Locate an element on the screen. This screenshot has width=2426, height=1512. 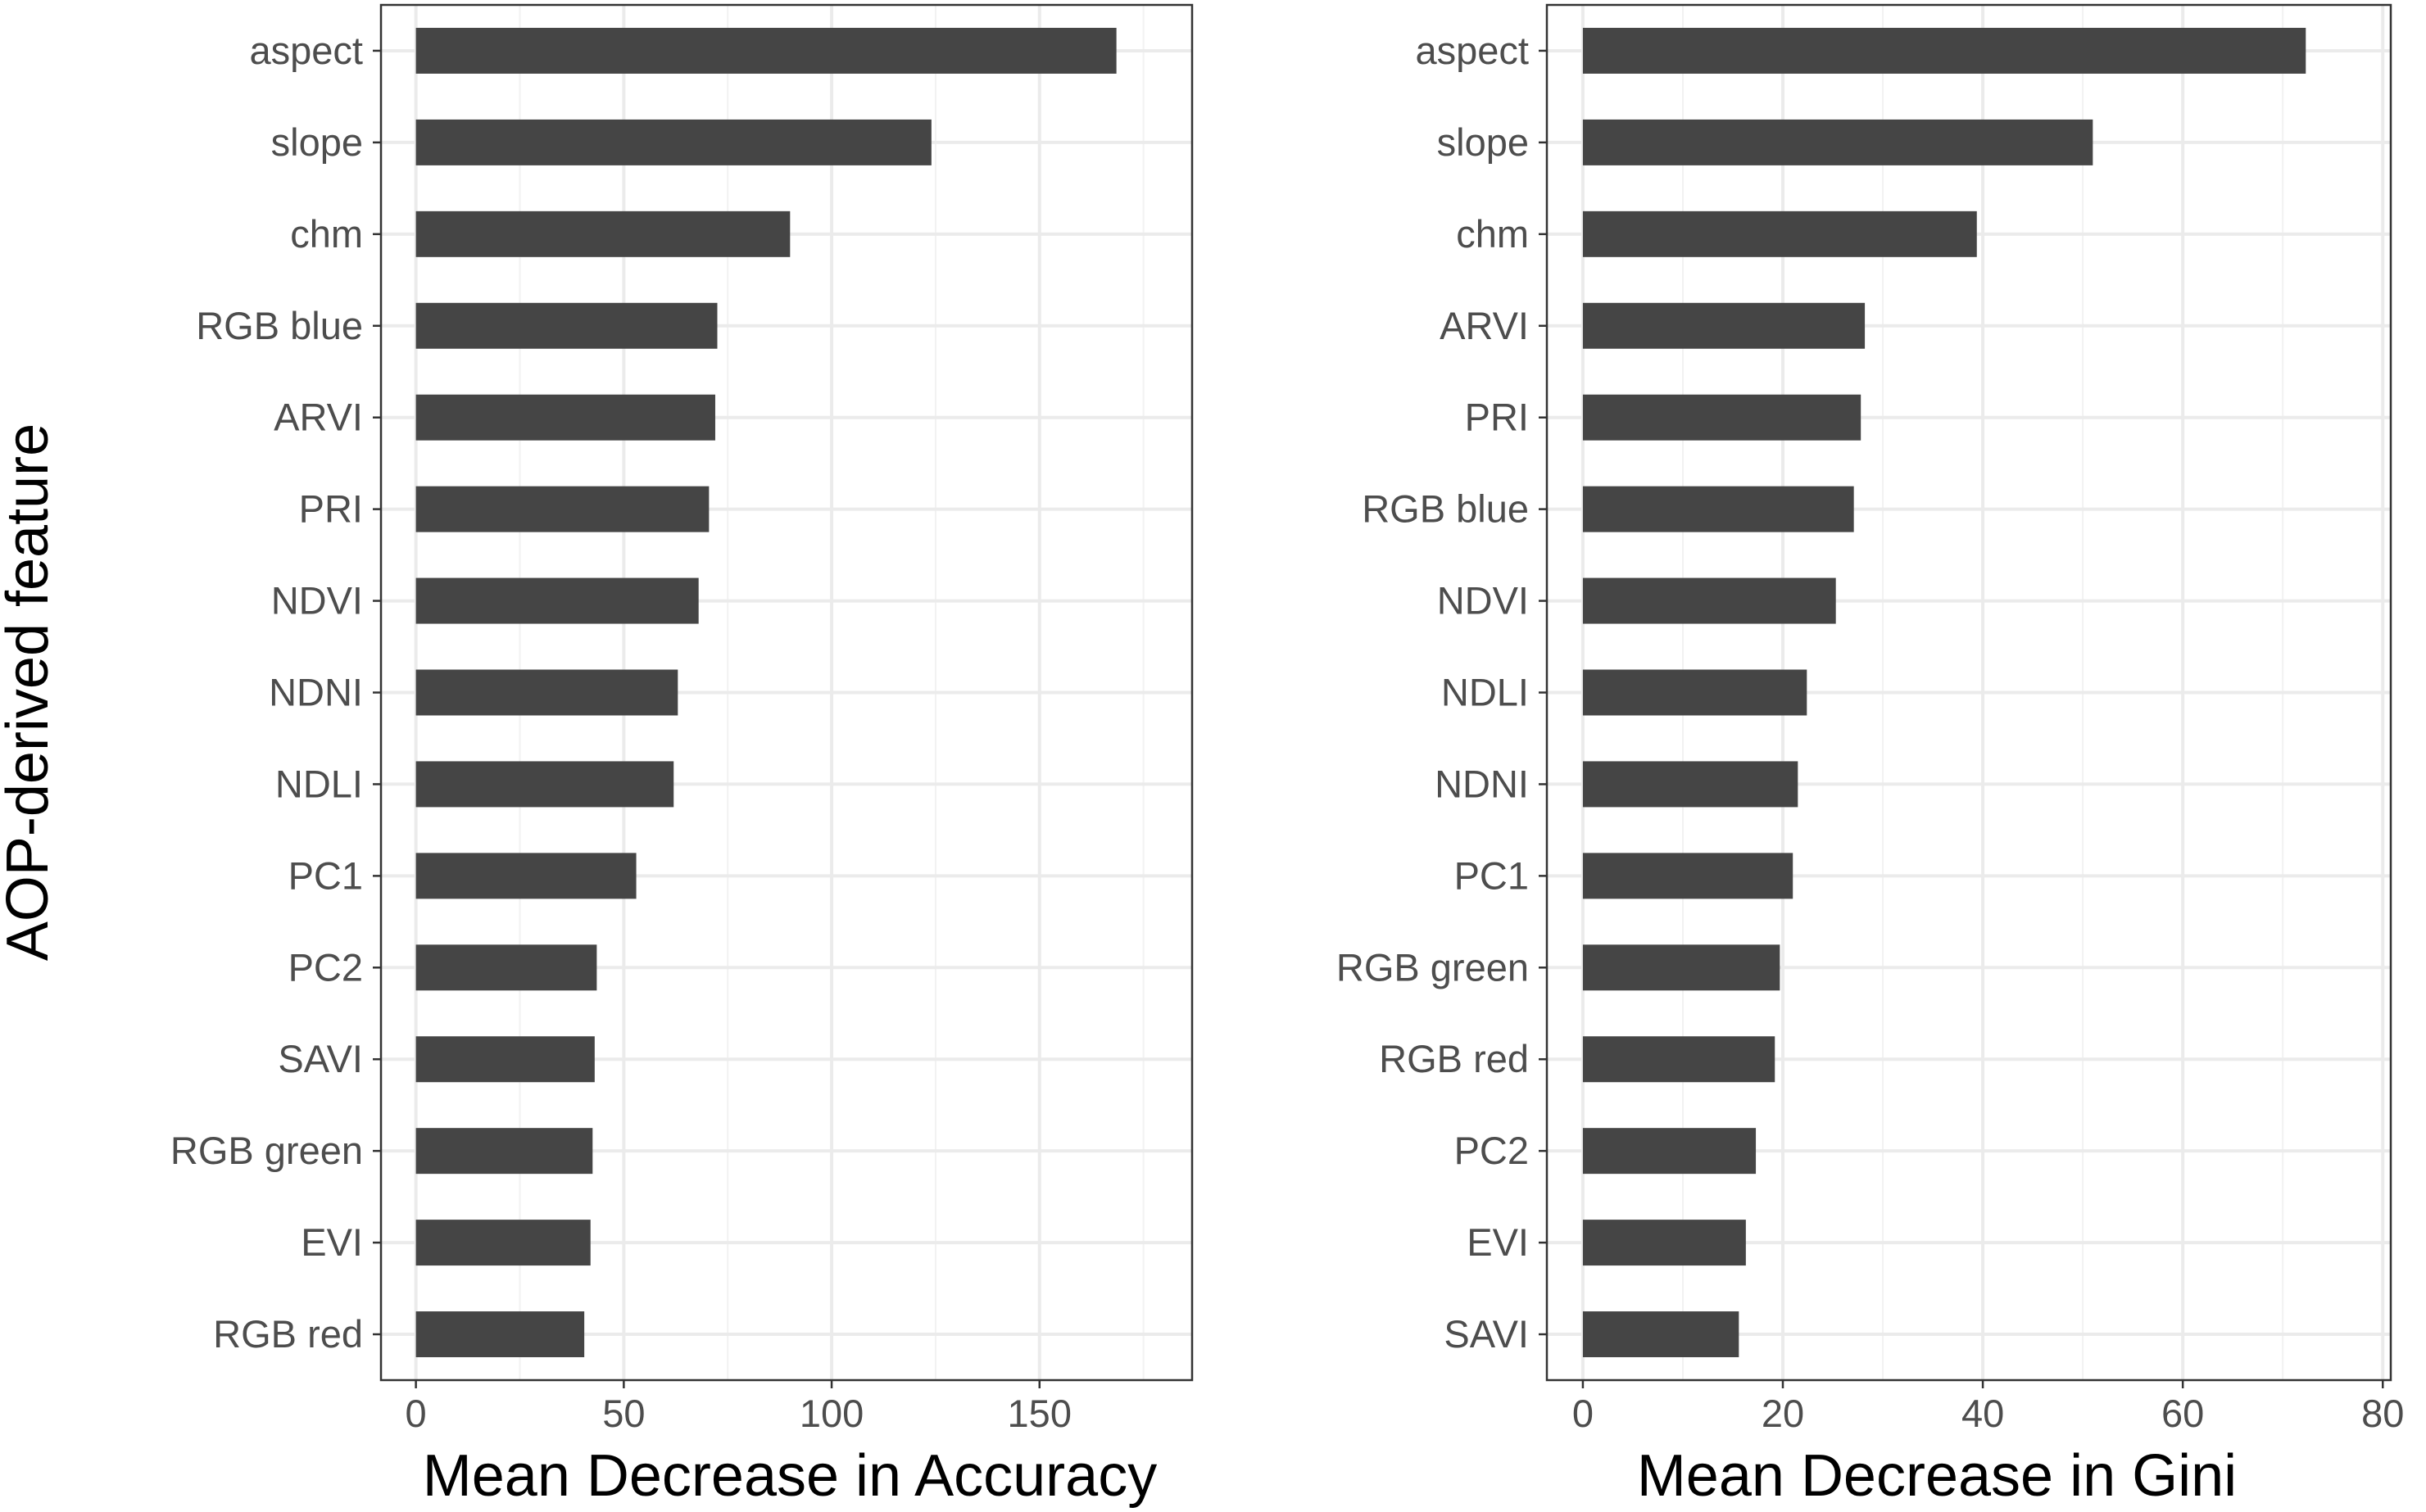
y-tick-label-gini-rgb-red: RGB red is located at coordinates (1454, 1059).